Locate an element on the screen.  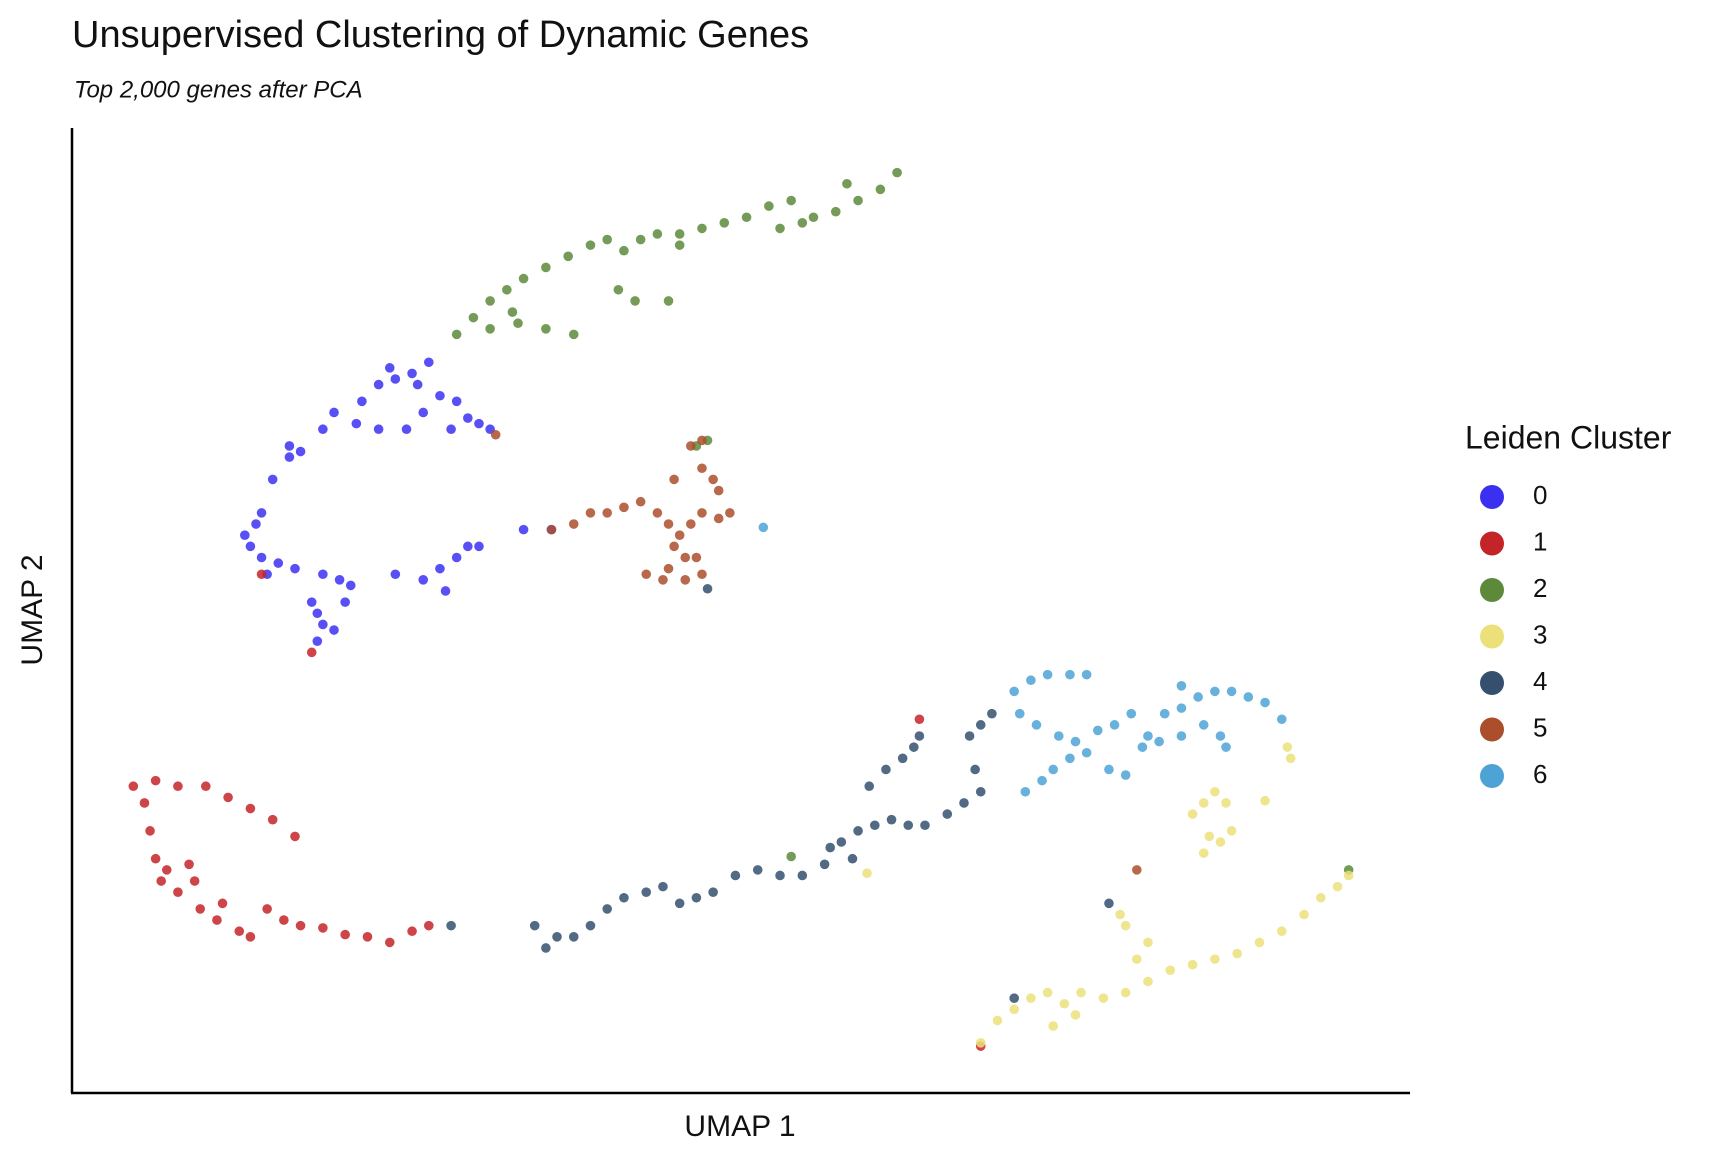
chart-title: Unsupervised Clustering of Dynamic Genes is located at coordinates (440, 35).